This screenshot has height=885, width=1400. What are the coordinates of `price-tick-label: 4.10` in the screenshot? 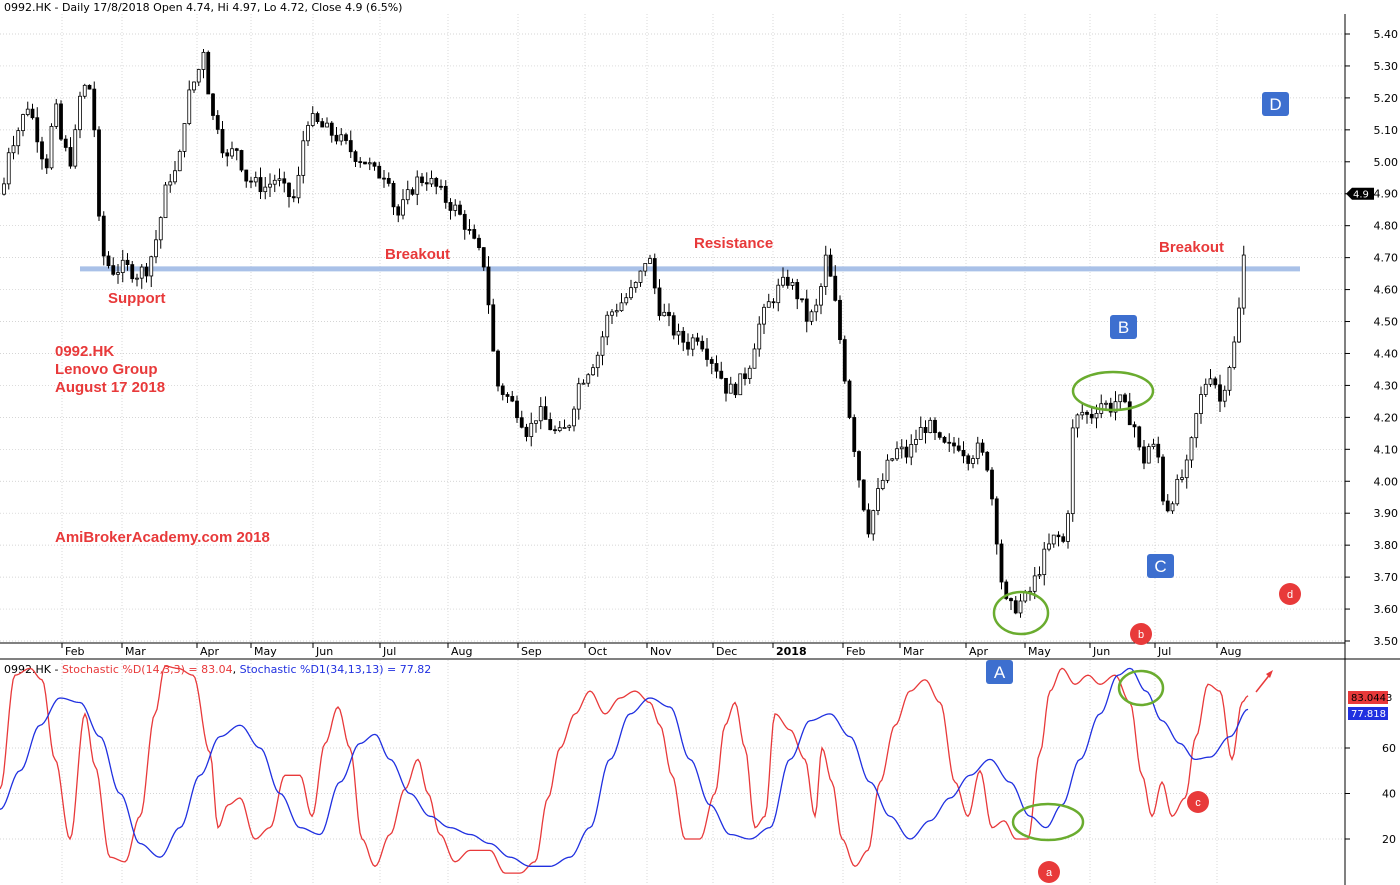 It's located at (1386, 449).